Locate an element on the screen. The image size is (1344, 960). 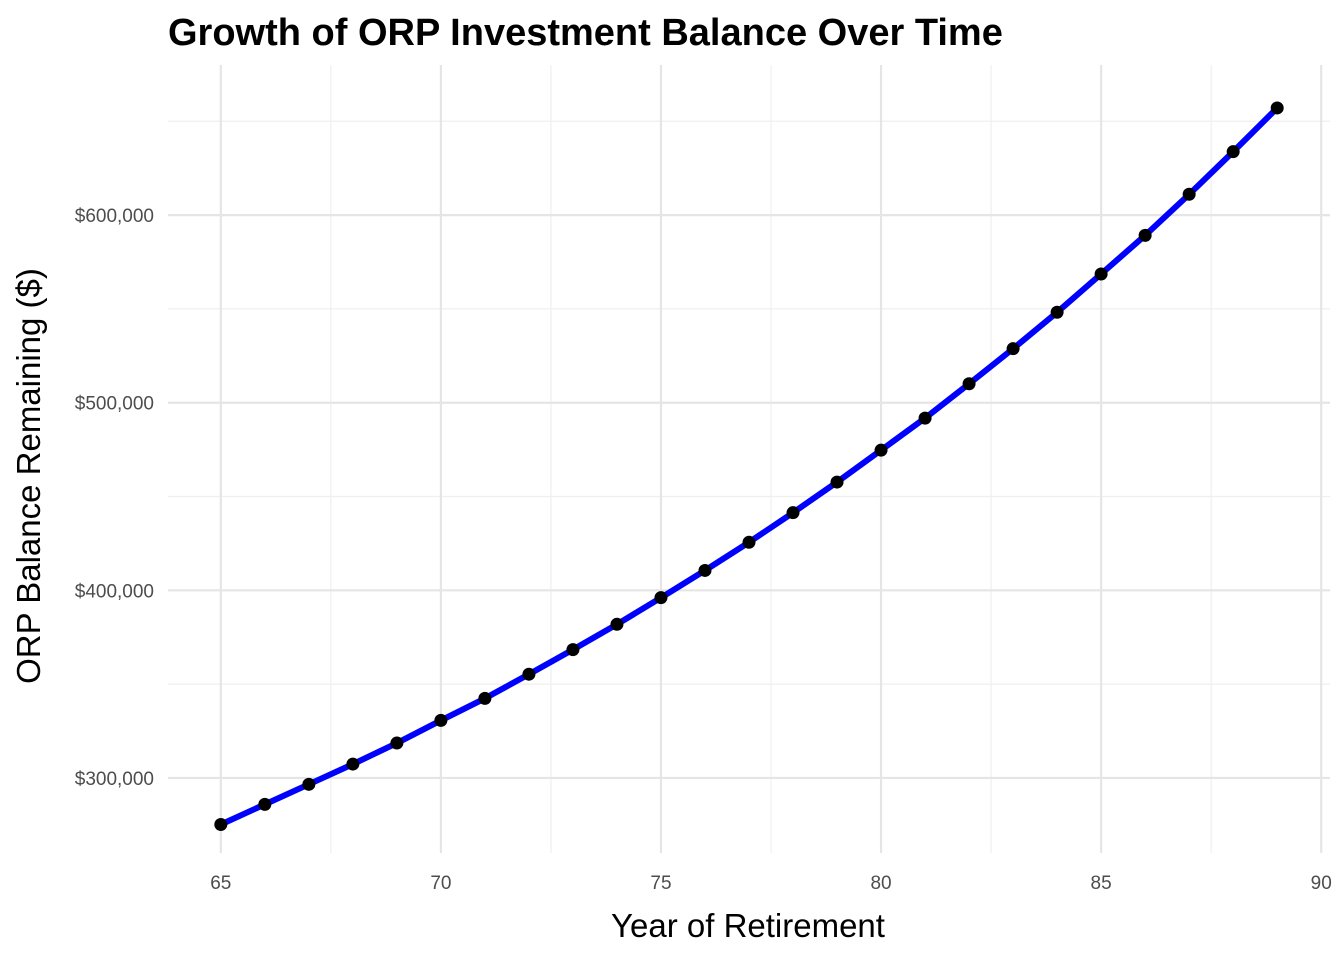
y-tick-label: $400,000 is located at coordinates (114, 591).